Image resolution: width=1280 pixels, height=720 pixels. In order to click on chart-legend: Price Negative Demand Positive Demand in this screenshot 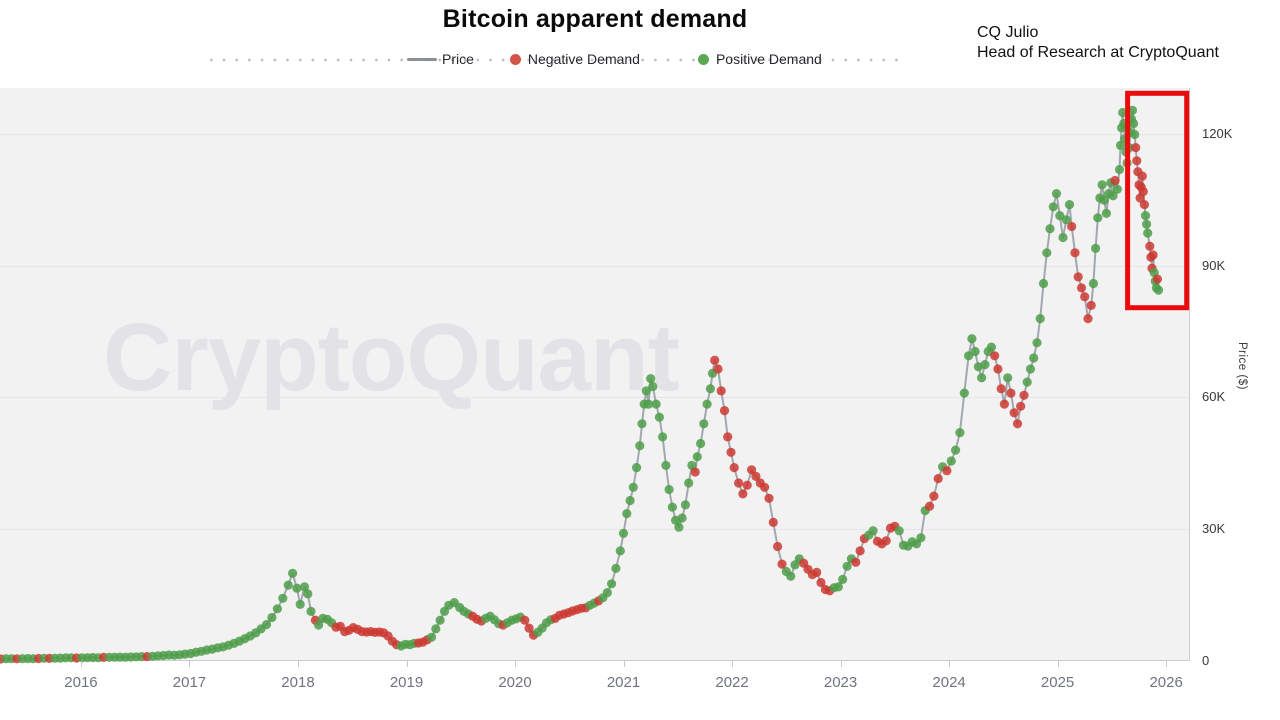, I will do `click(614, 59)`.